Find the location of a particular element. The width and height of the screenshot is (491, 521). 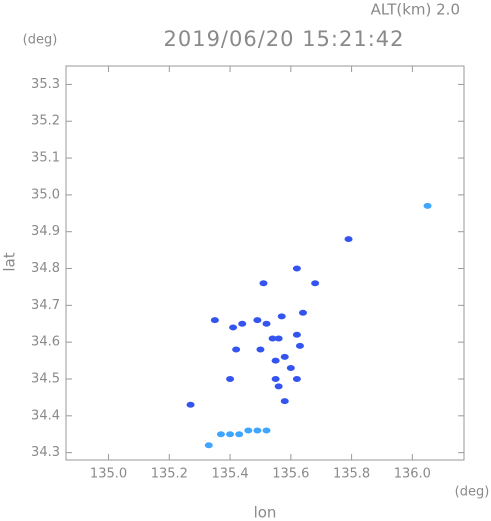

y-tick-label: 34.7 is located at coordinates (45, 305).